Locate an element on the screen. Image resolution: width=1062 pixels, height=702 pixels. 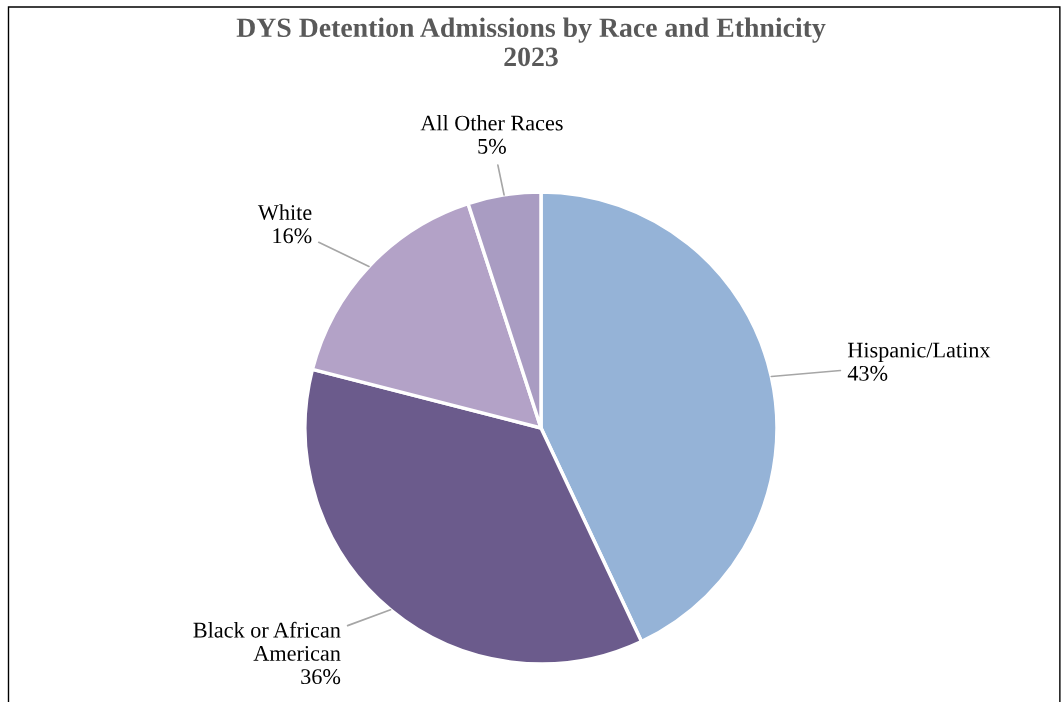
slice-label: Black or African American is located at coordinates (267, 641).